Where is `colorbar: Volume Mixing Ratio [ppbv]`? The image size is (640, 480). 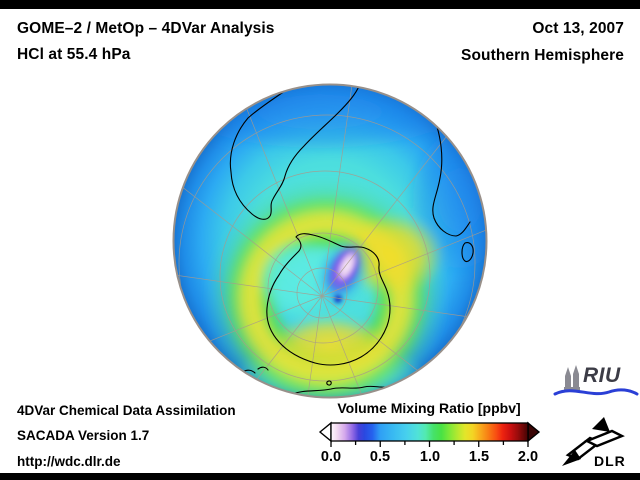 colorbar: Volume Mixing Ratio [ppbv] is located at coordinates (429, 435).